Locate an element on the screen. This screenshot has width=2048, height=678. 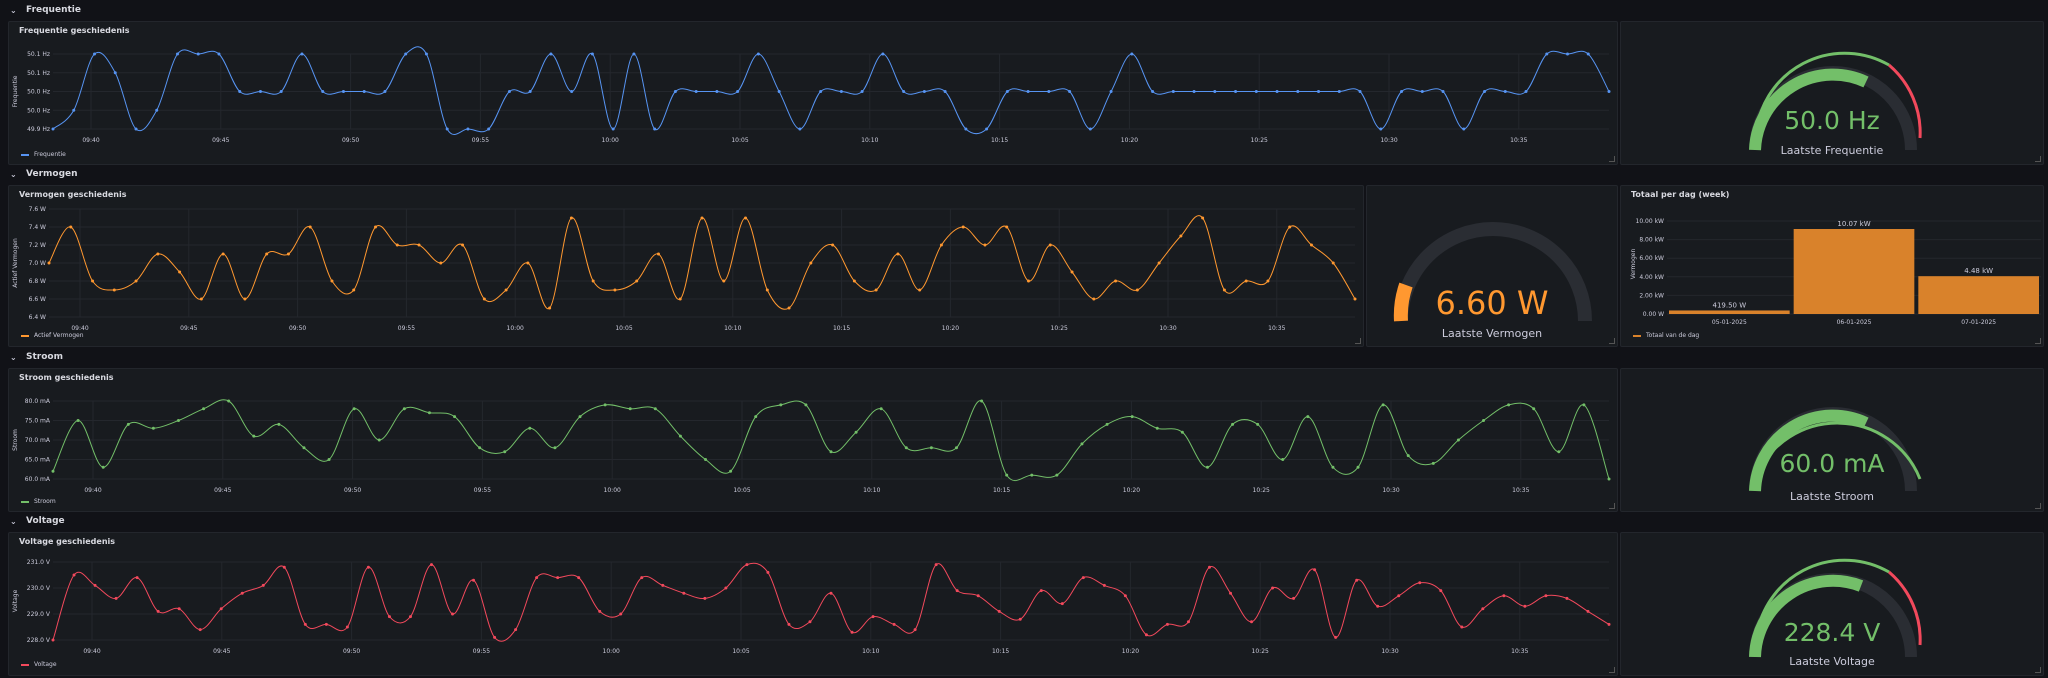
x-tick-label: 09:55 is located at coordinates (481, 651).